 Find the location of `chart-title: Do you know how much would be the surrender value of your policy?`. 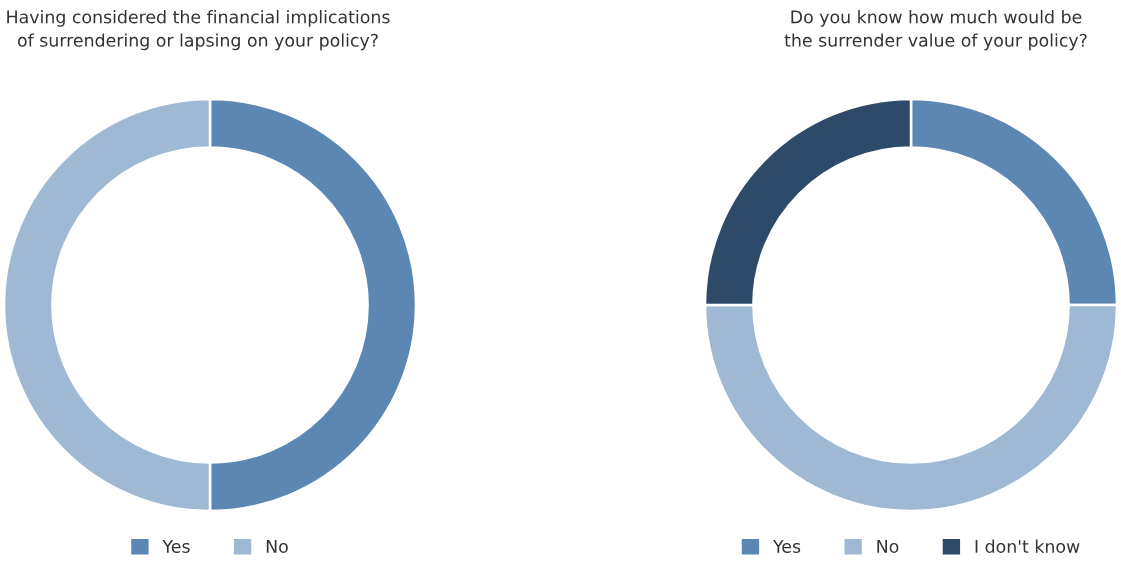

chart-title: Do you know how much would be the surrender value of your policy? is located at coordinates (935, 30).